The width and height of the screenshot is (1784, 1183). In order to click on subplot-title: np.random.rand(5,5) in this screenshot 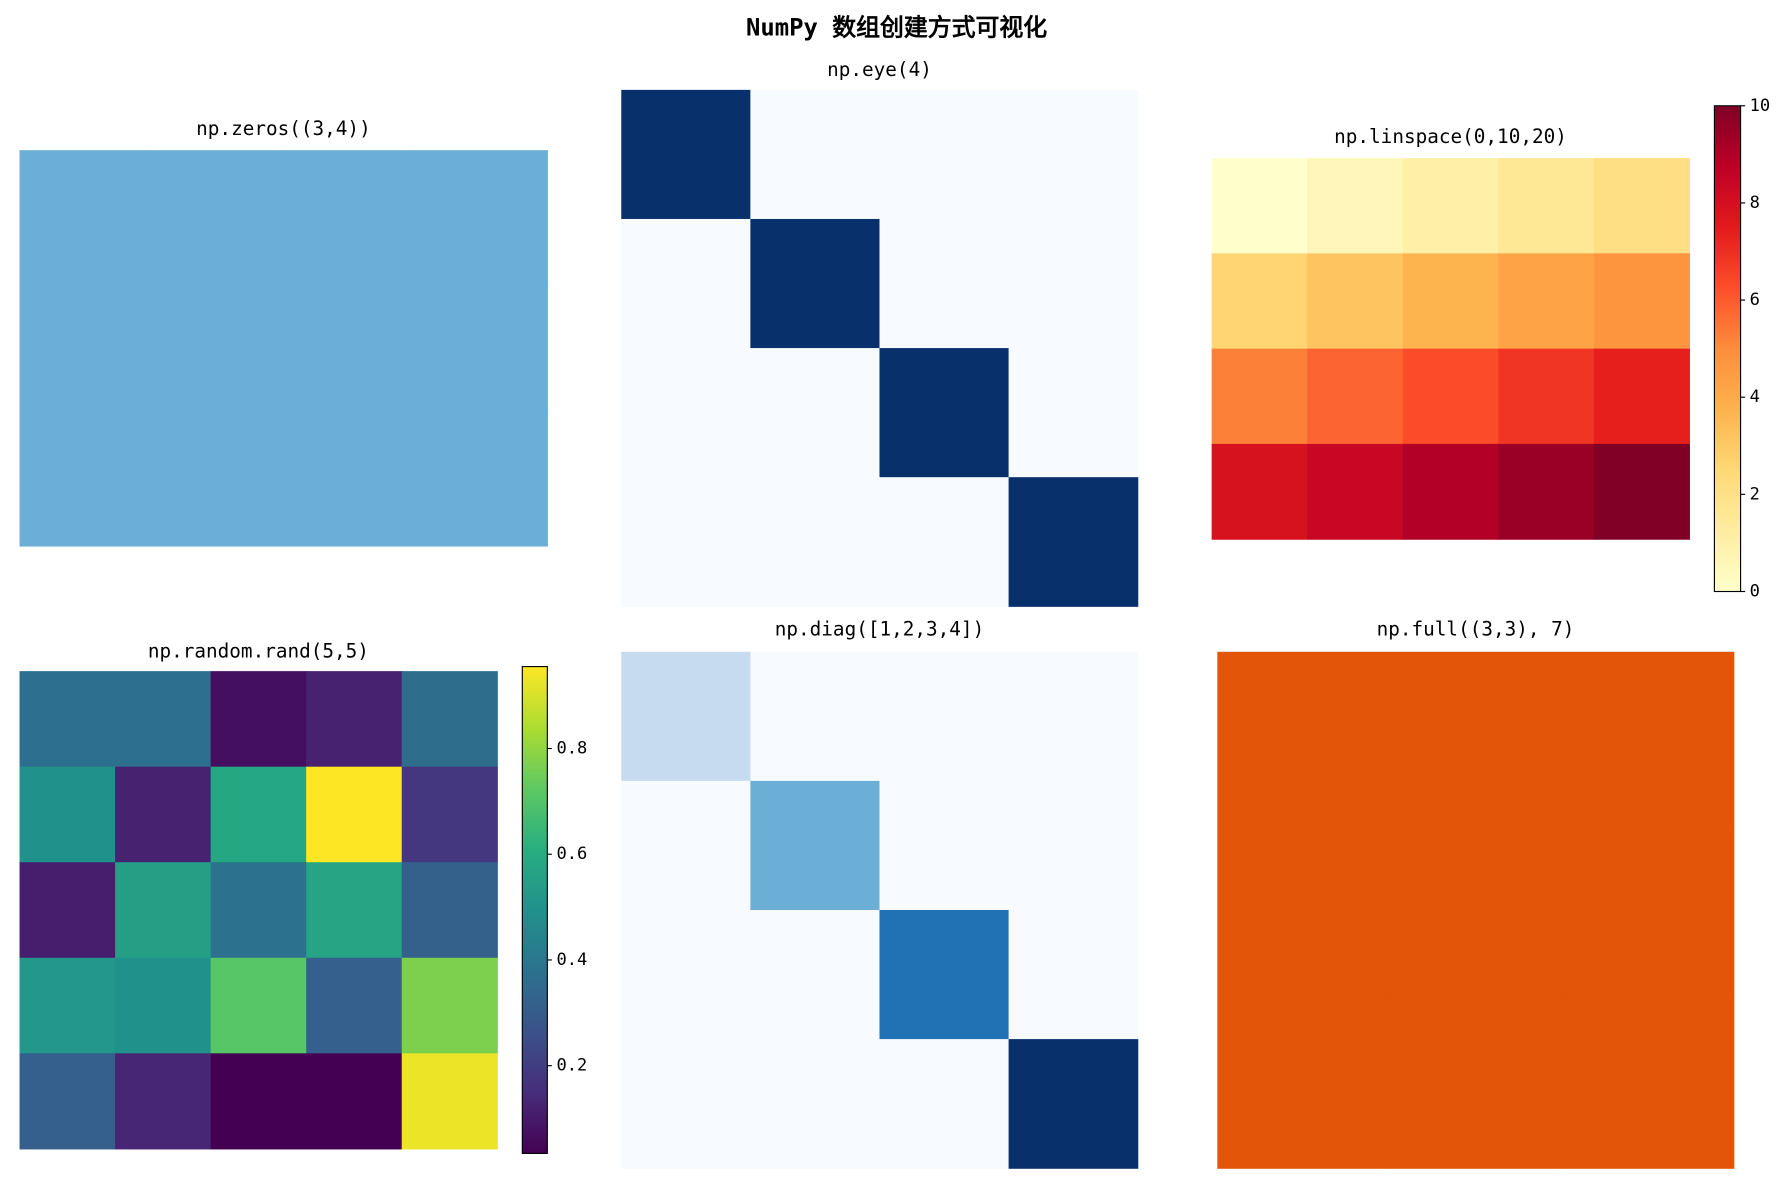, I will do `click(258, 650)`.